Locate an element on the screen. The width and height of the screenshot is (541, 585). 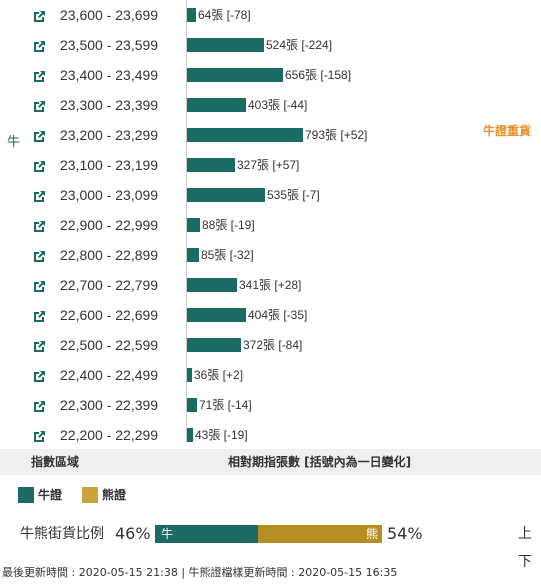
bull-heavy-label: 牛證重貨 is located at coordinates (507, 131).